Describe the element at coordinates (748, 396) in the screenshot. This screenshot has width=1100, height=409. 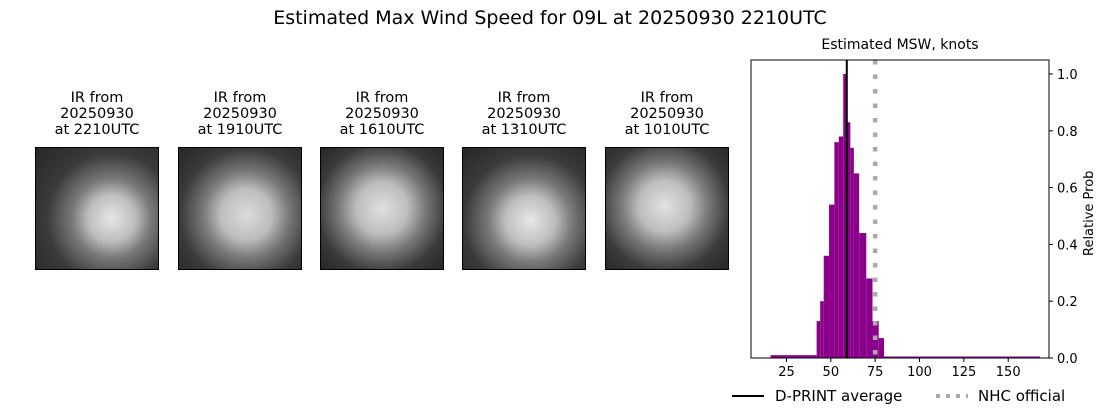
I see `dprint-legend-swatch` at that location.